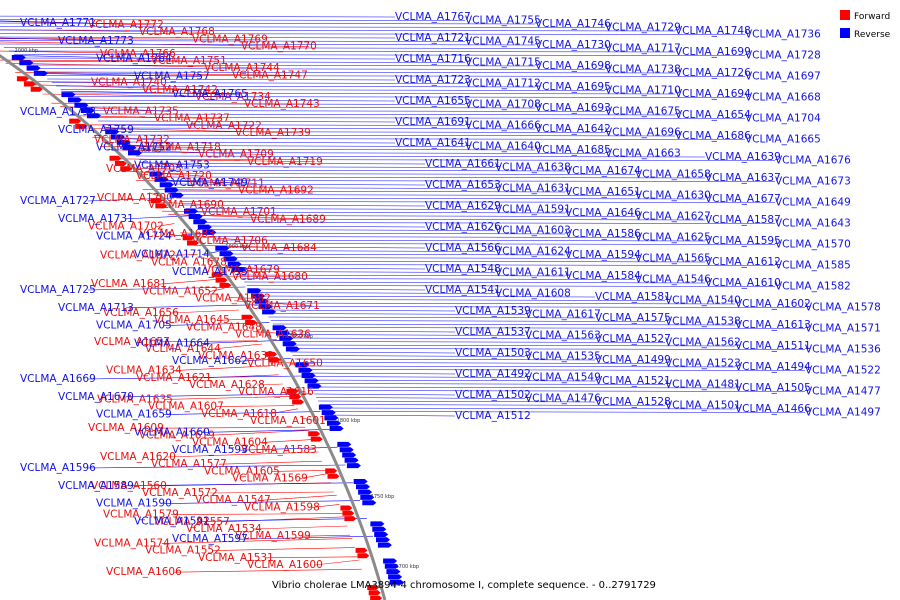 This screenshot has height=600, width=900. Describe the element at coordinates (224, 529) in the screenshot. I see `forward-gene-label: VCLMA_A1534` at that location.